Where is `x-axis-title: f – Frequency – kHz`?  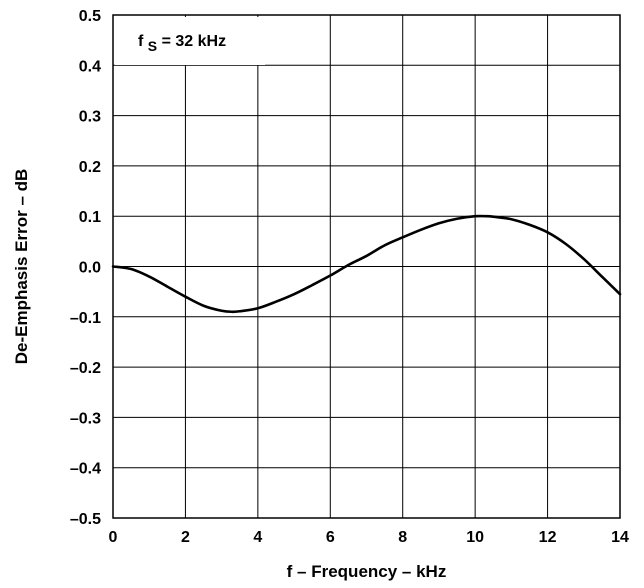
x-axis-title: f – Frequency – kHz is located at coordinates (367, 571).